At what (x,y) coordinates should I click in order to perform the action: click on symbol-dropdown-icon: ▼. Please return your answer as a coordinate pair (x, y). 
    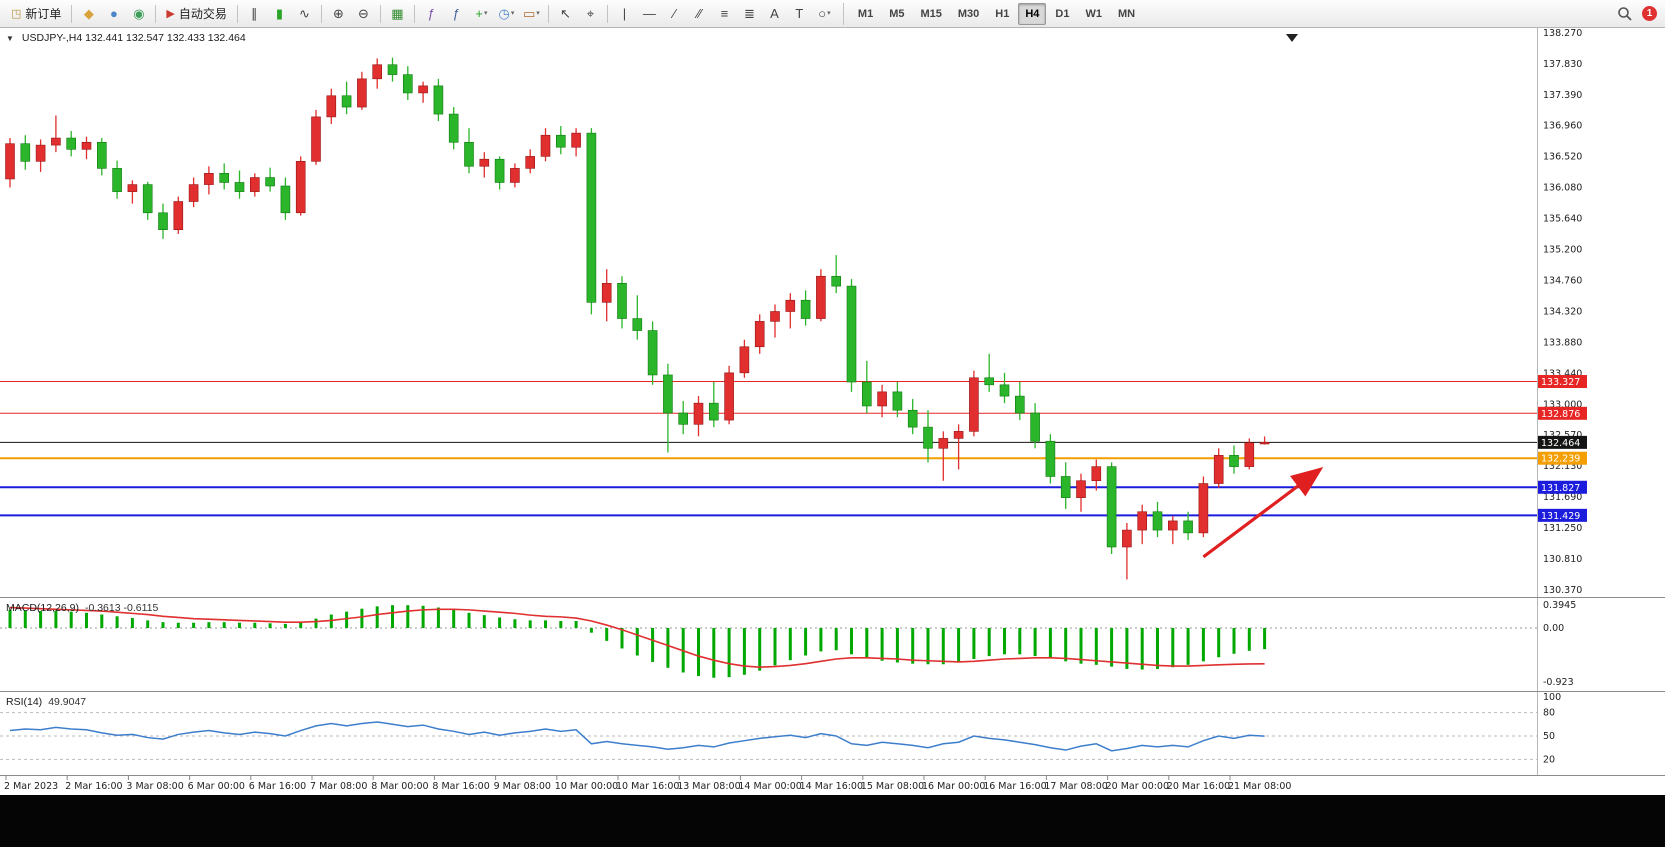
    Looking at the image, I should click on (10, 38).